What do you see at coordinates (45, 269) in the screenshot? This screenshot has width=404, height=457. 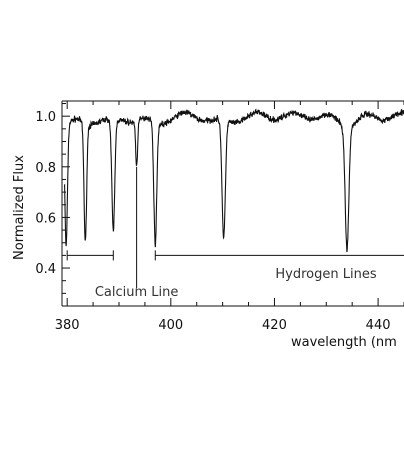 I see `y-tick-label: 0.4` at bounding box center [45, 269].